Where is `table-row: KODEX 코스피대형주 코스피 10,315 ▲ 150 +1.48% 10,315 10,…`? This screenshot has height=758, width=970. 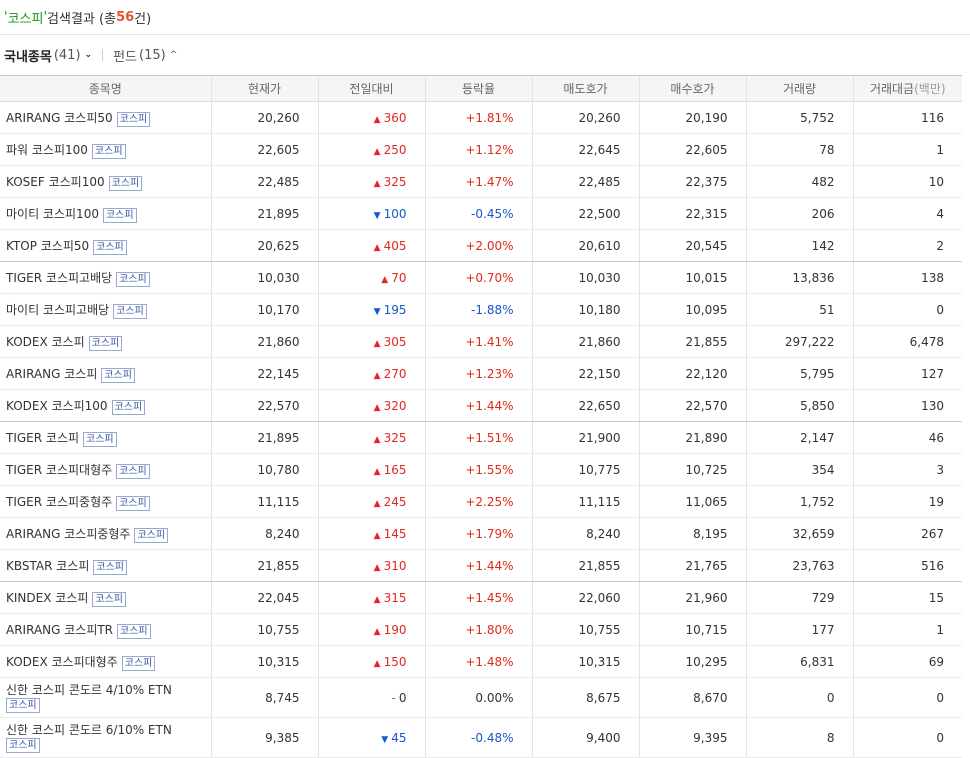
table-row: KODEX 코스피대형주 코스피 10,315 ▲ 150 +1.48% 10,315 10,… is located at coordinates (481, 661).